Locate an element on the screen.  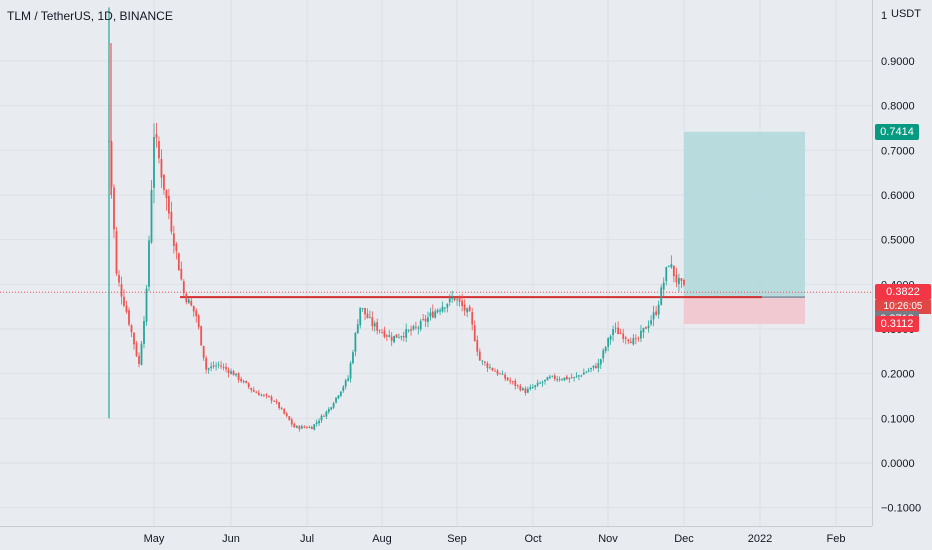
time-label-jun: Jun is located at coordinates (231, 539).